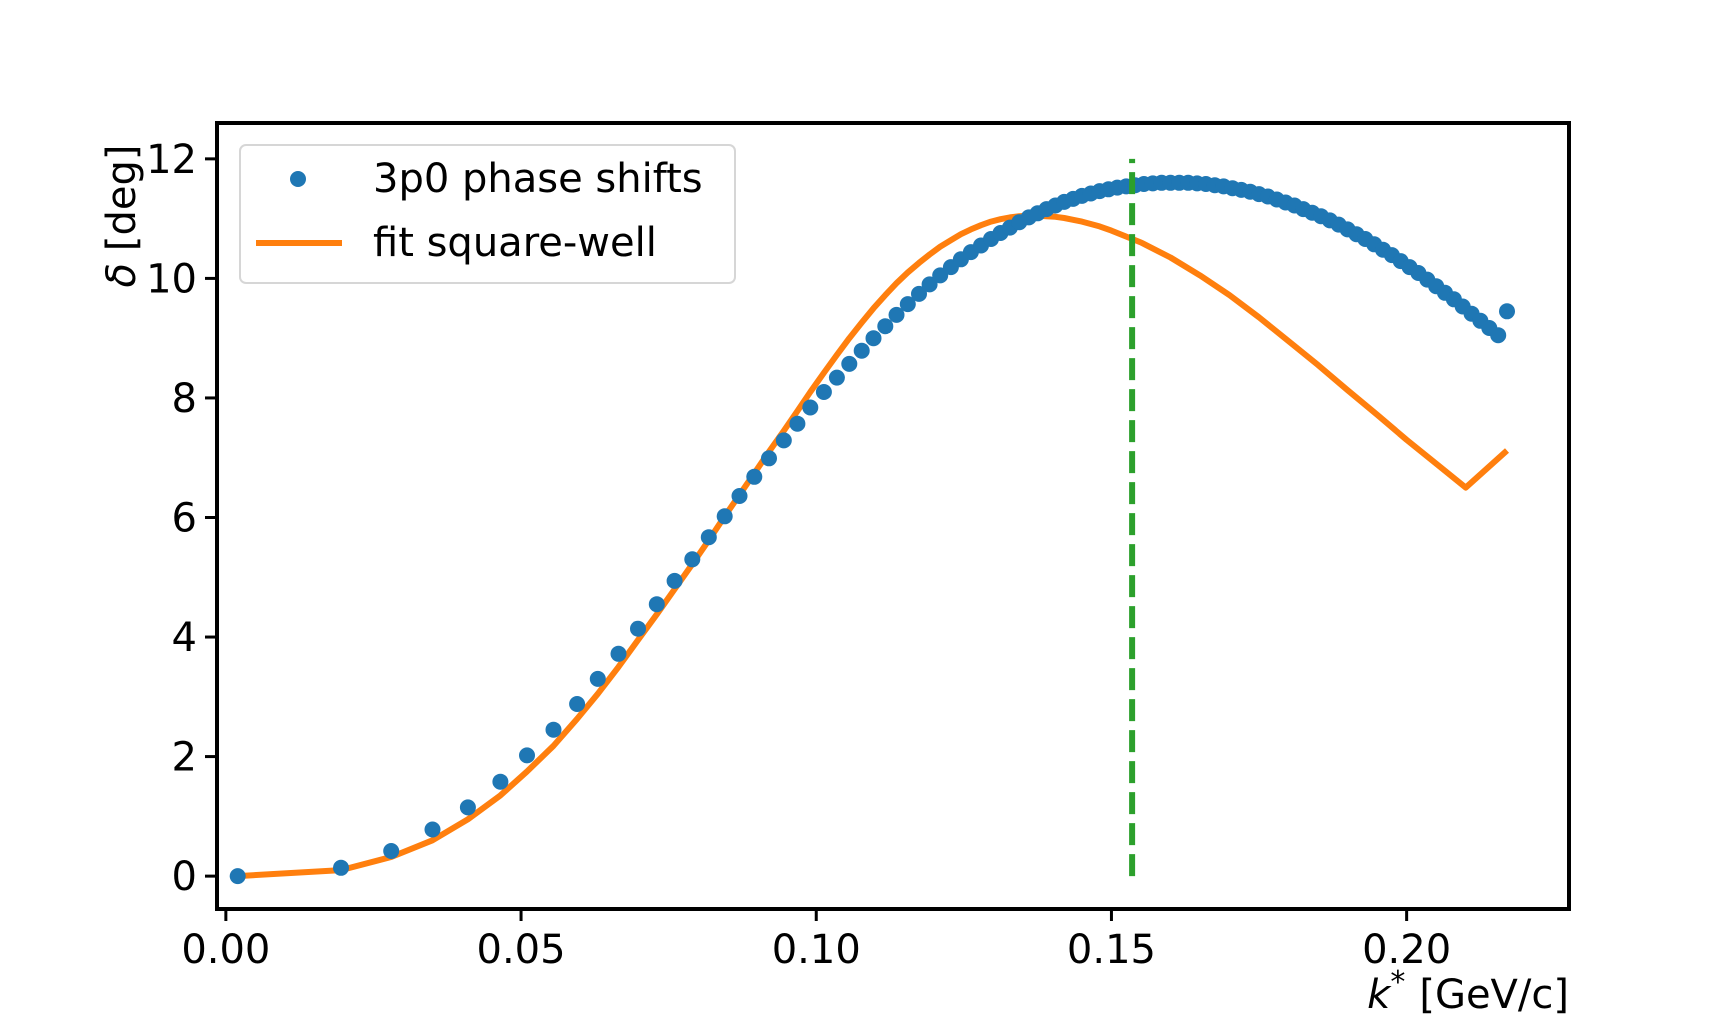  What do you see at coordinates (225, 950) in the screenshot?
I see `x-tick-label: 0.00` at bounding box center [225, 950].